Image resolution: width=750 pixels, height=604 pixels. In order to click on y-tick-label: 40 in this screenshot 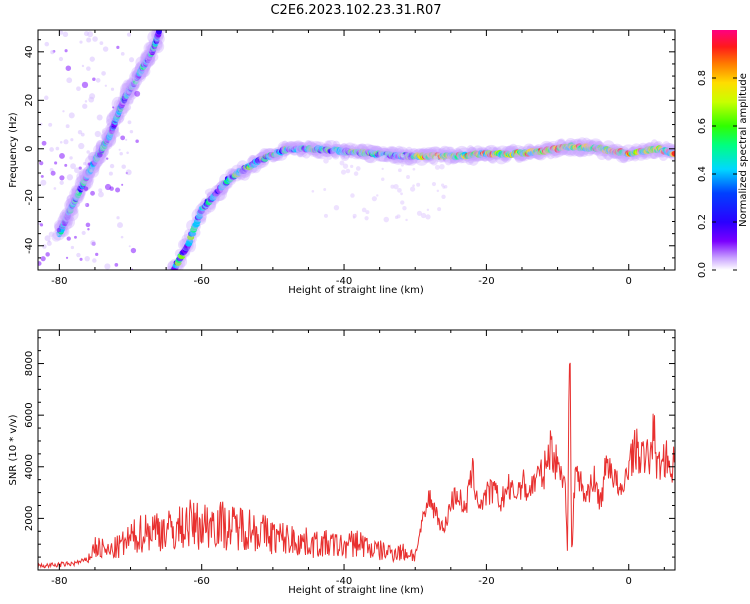, I will do `click(29, 51)`.